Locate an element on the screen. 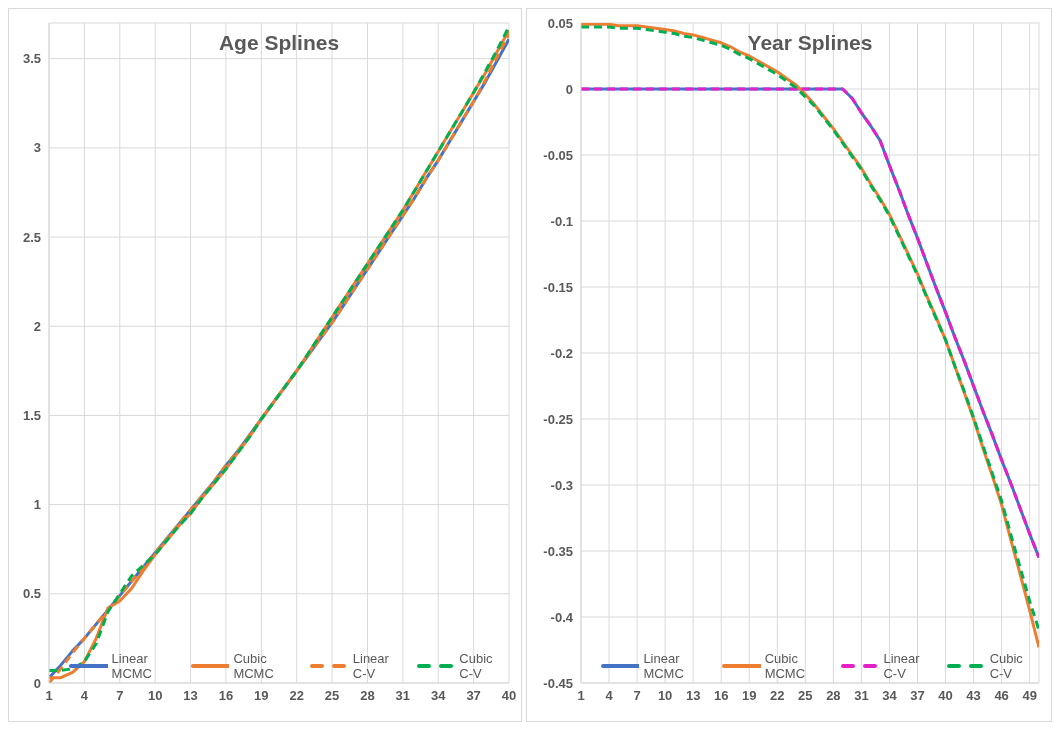 The image size is (1054, 736). chart-title: Year Splines is located at coordinates (810, 43).